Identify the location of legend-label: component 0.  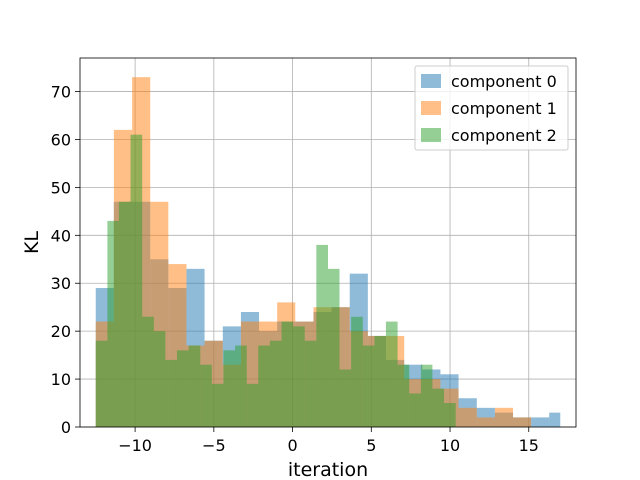
(504, 81).